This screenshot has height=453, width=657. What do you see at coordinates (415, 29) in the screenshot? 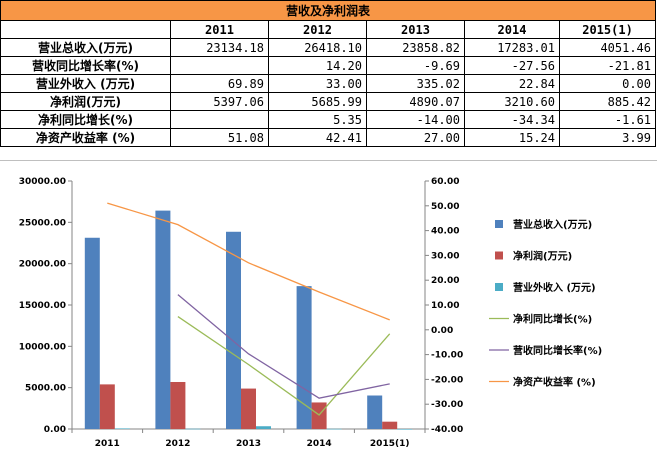
I see `column-header: 2013` at bounding box center [415, 29].